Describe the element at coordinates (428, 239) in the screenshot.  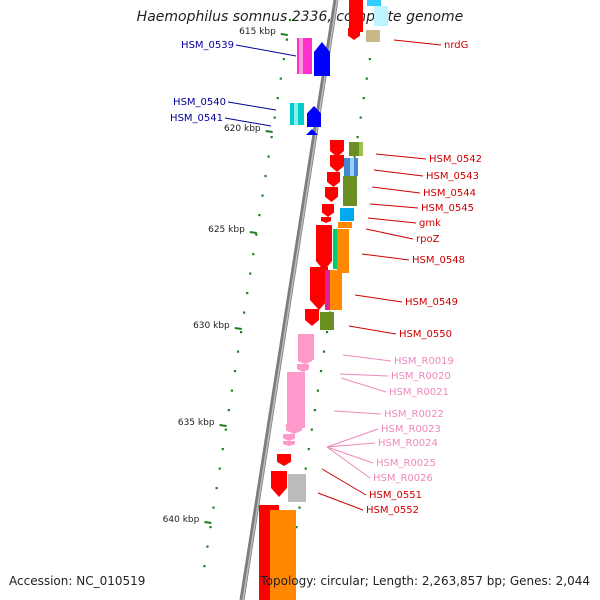
I see `gene-label: rpoZ` at that location.